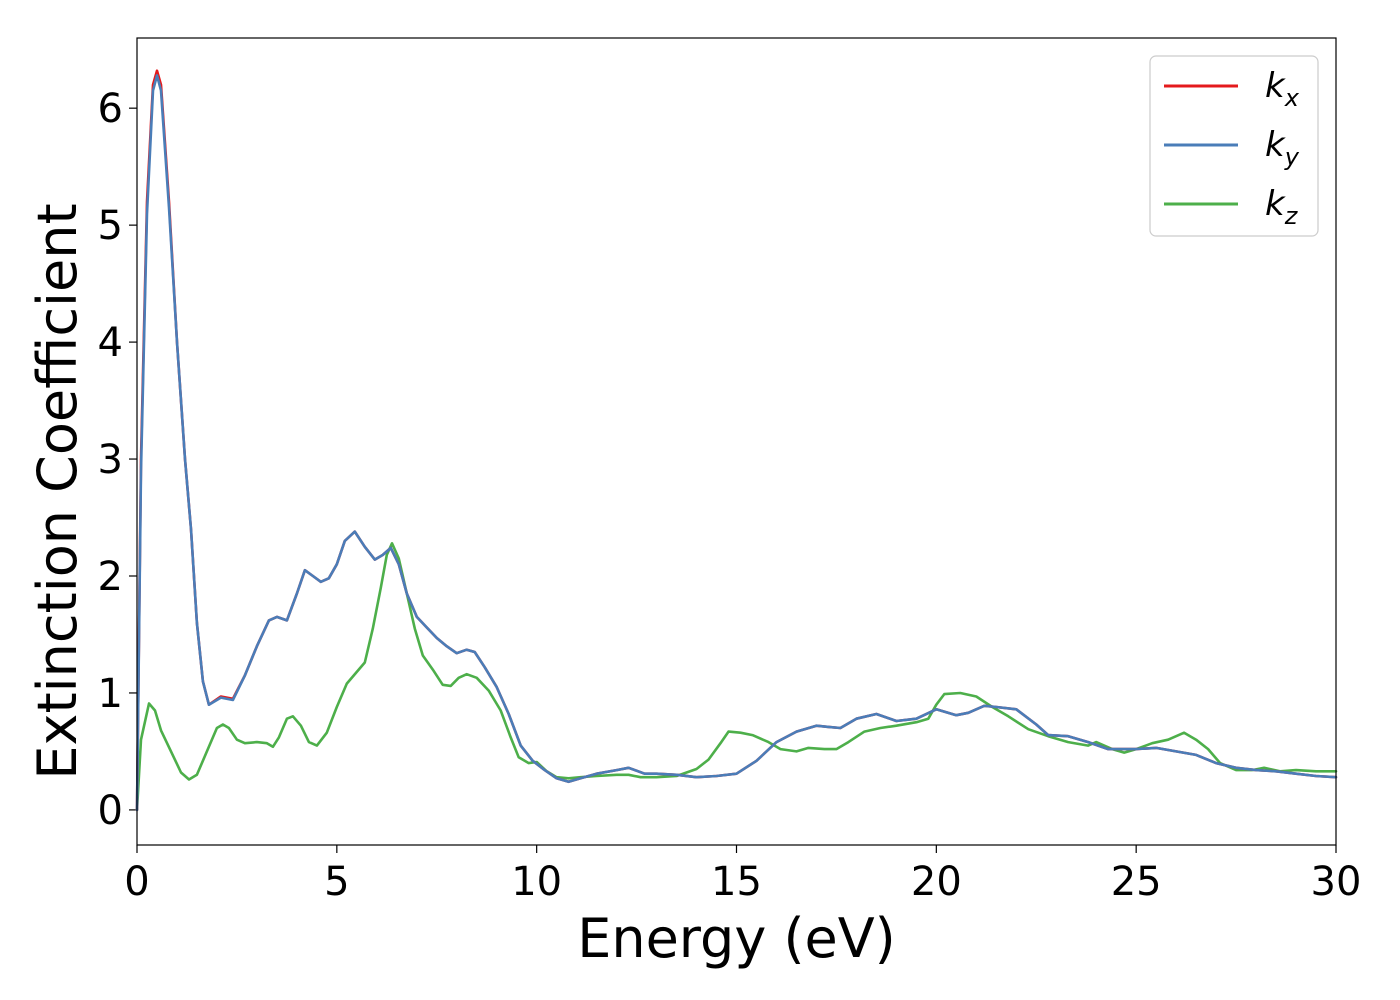 The height and width of the screenshot is (1000, 1400). I want to click on y-tick-label: 3, so click(110, 460).